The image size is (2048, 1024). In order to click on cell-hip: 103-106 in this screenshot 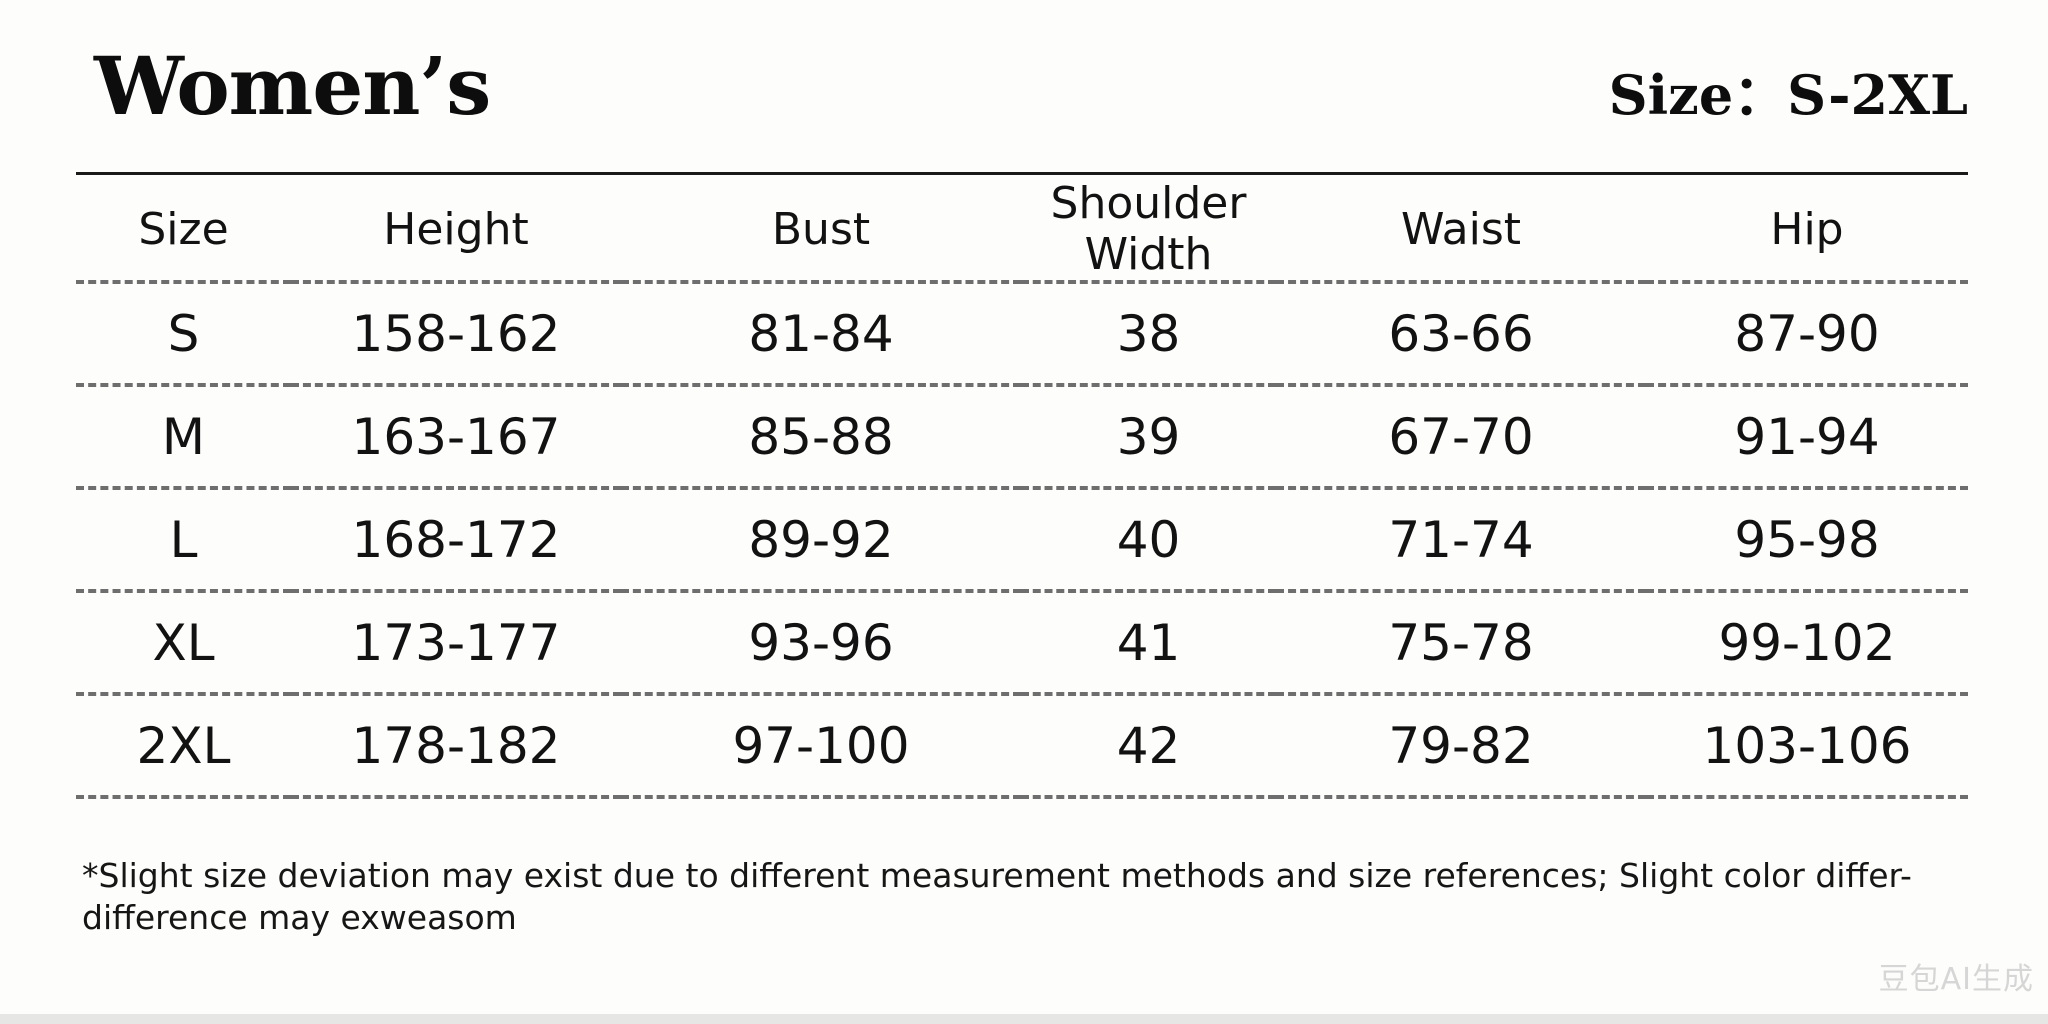, I will do `click(1807, 746)`.